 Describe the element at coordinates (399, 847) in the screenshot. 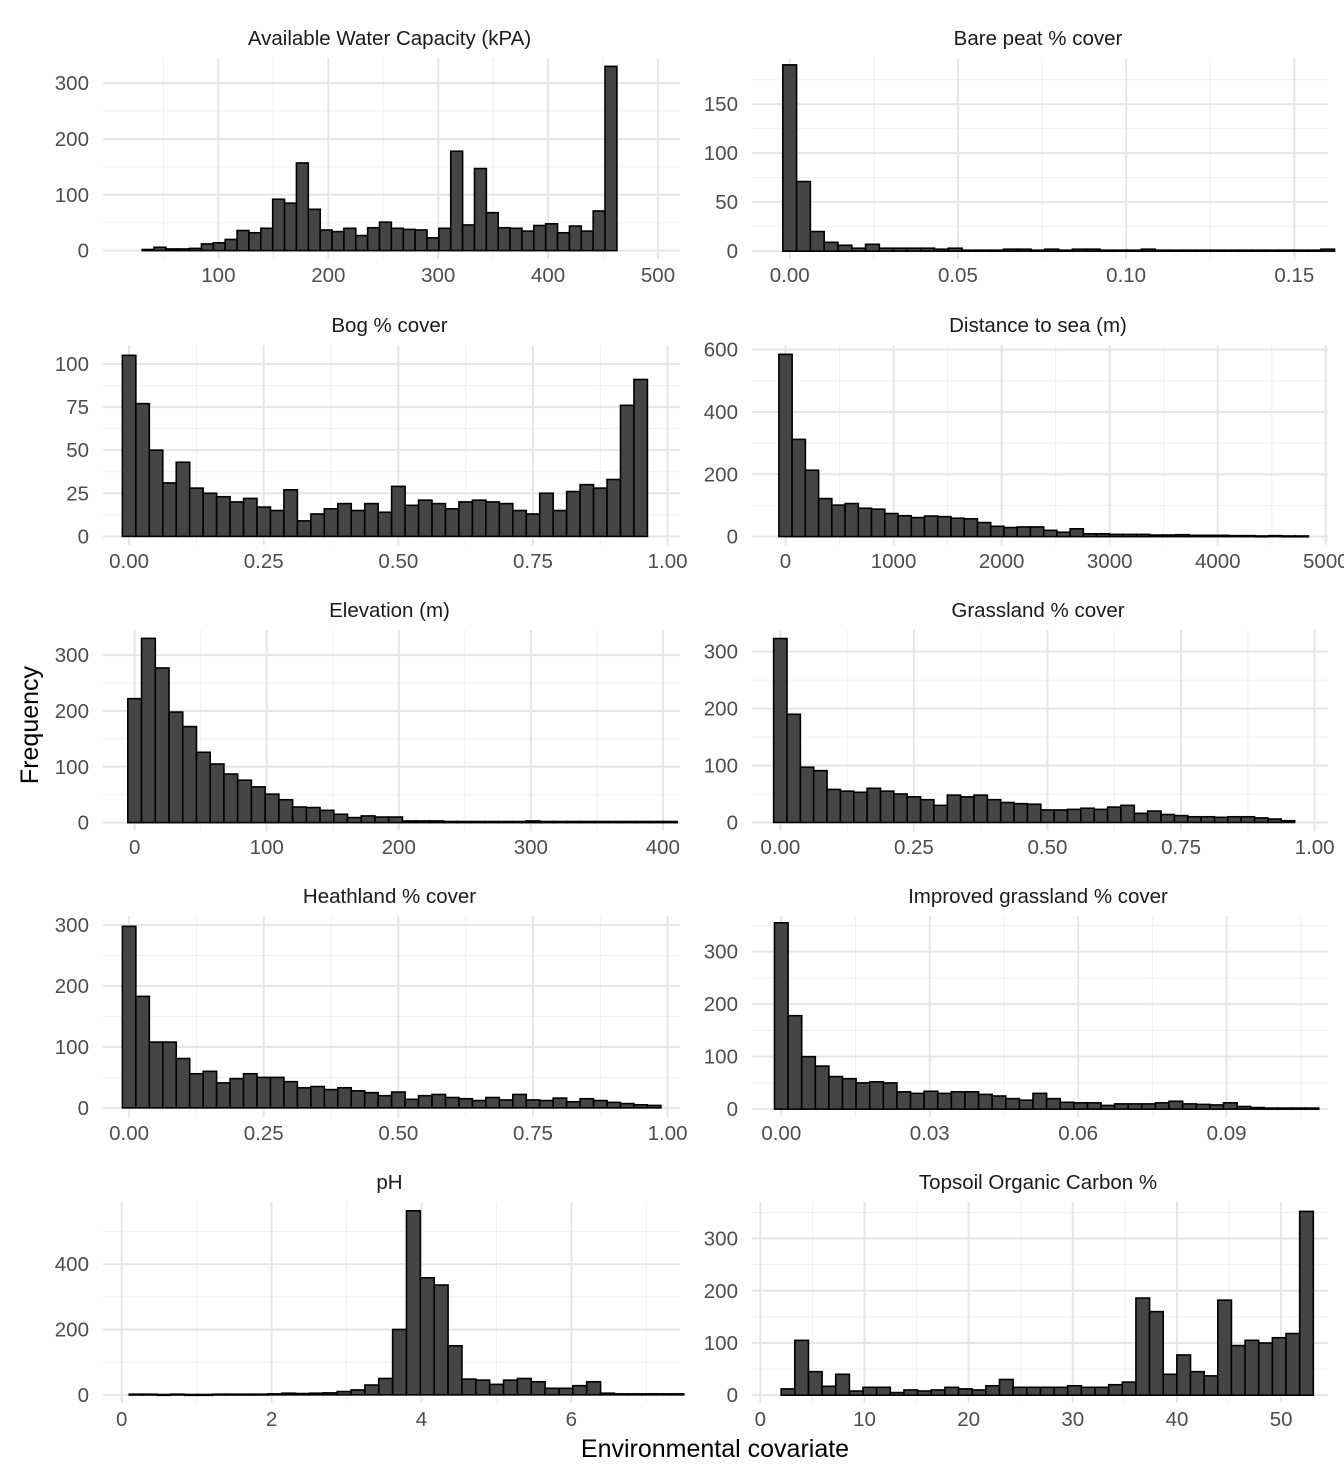

I see `x-tick-label: 200` at that location.